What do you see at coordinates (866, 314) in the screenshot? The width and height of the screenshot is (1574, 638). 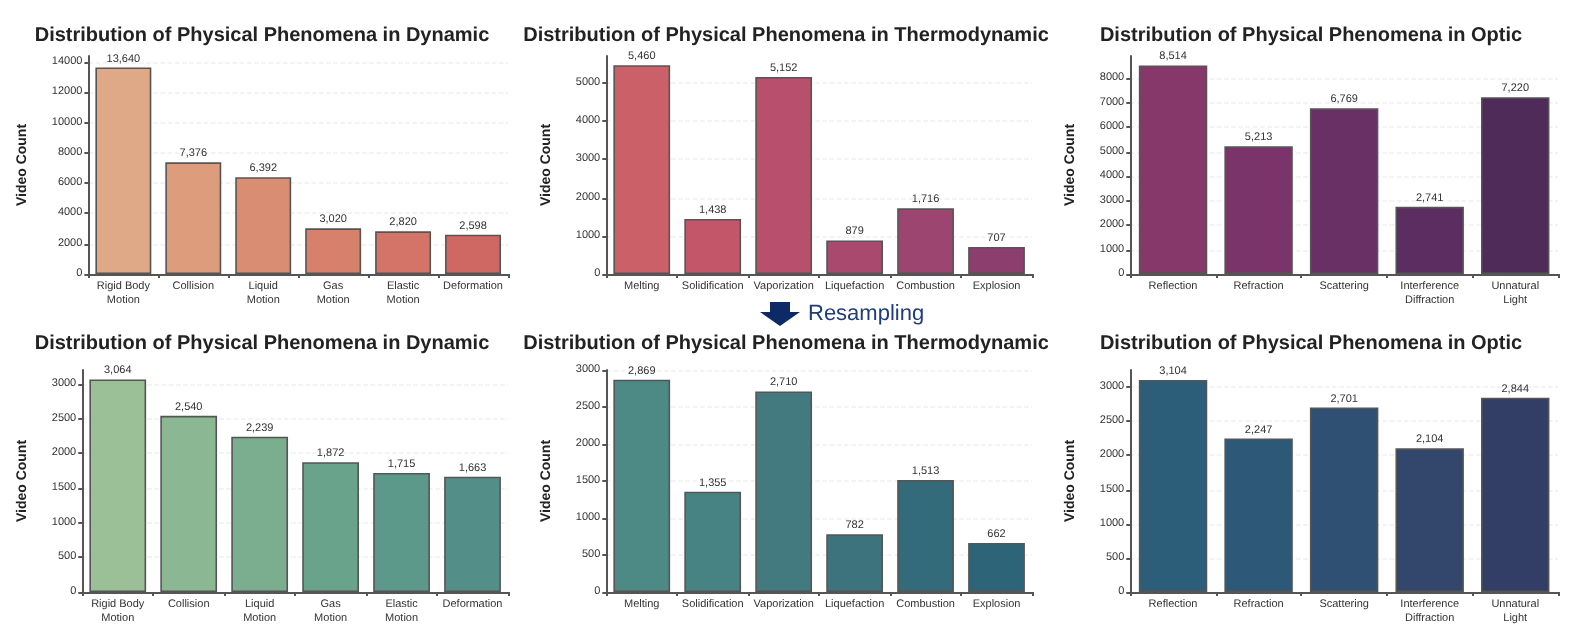 I see `text: Resampling` at bounding box center [866, 314].